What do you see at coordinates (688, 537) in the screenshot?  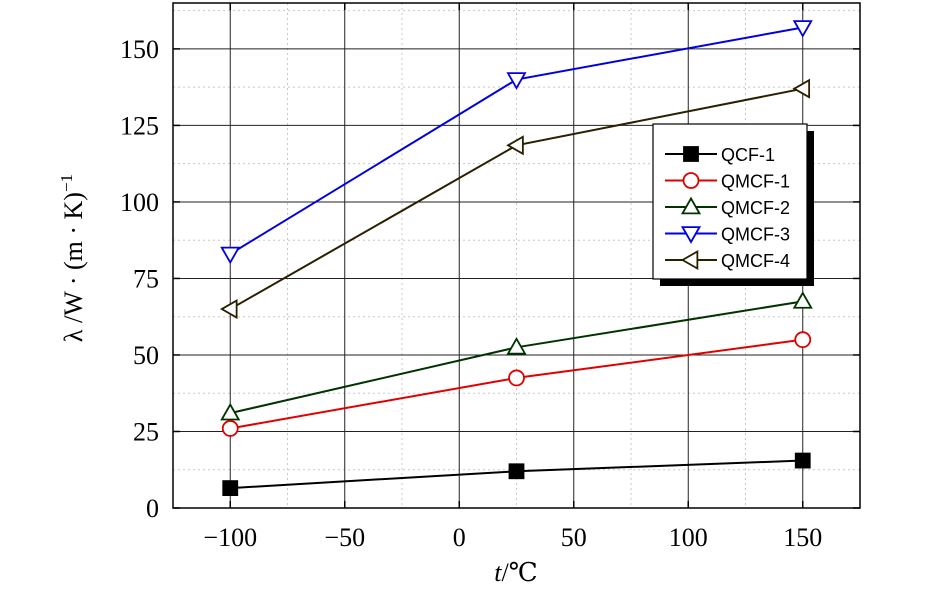 I see `x-tick-label: 100` at bounding box center [688, 537].